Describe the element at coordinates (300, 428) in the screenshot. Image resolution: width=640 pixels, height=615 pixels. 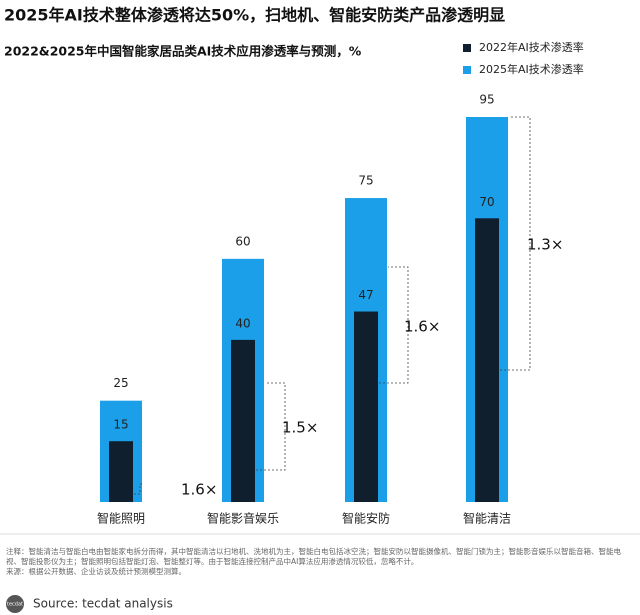
I see `growth-label: 1.5×` at that location.